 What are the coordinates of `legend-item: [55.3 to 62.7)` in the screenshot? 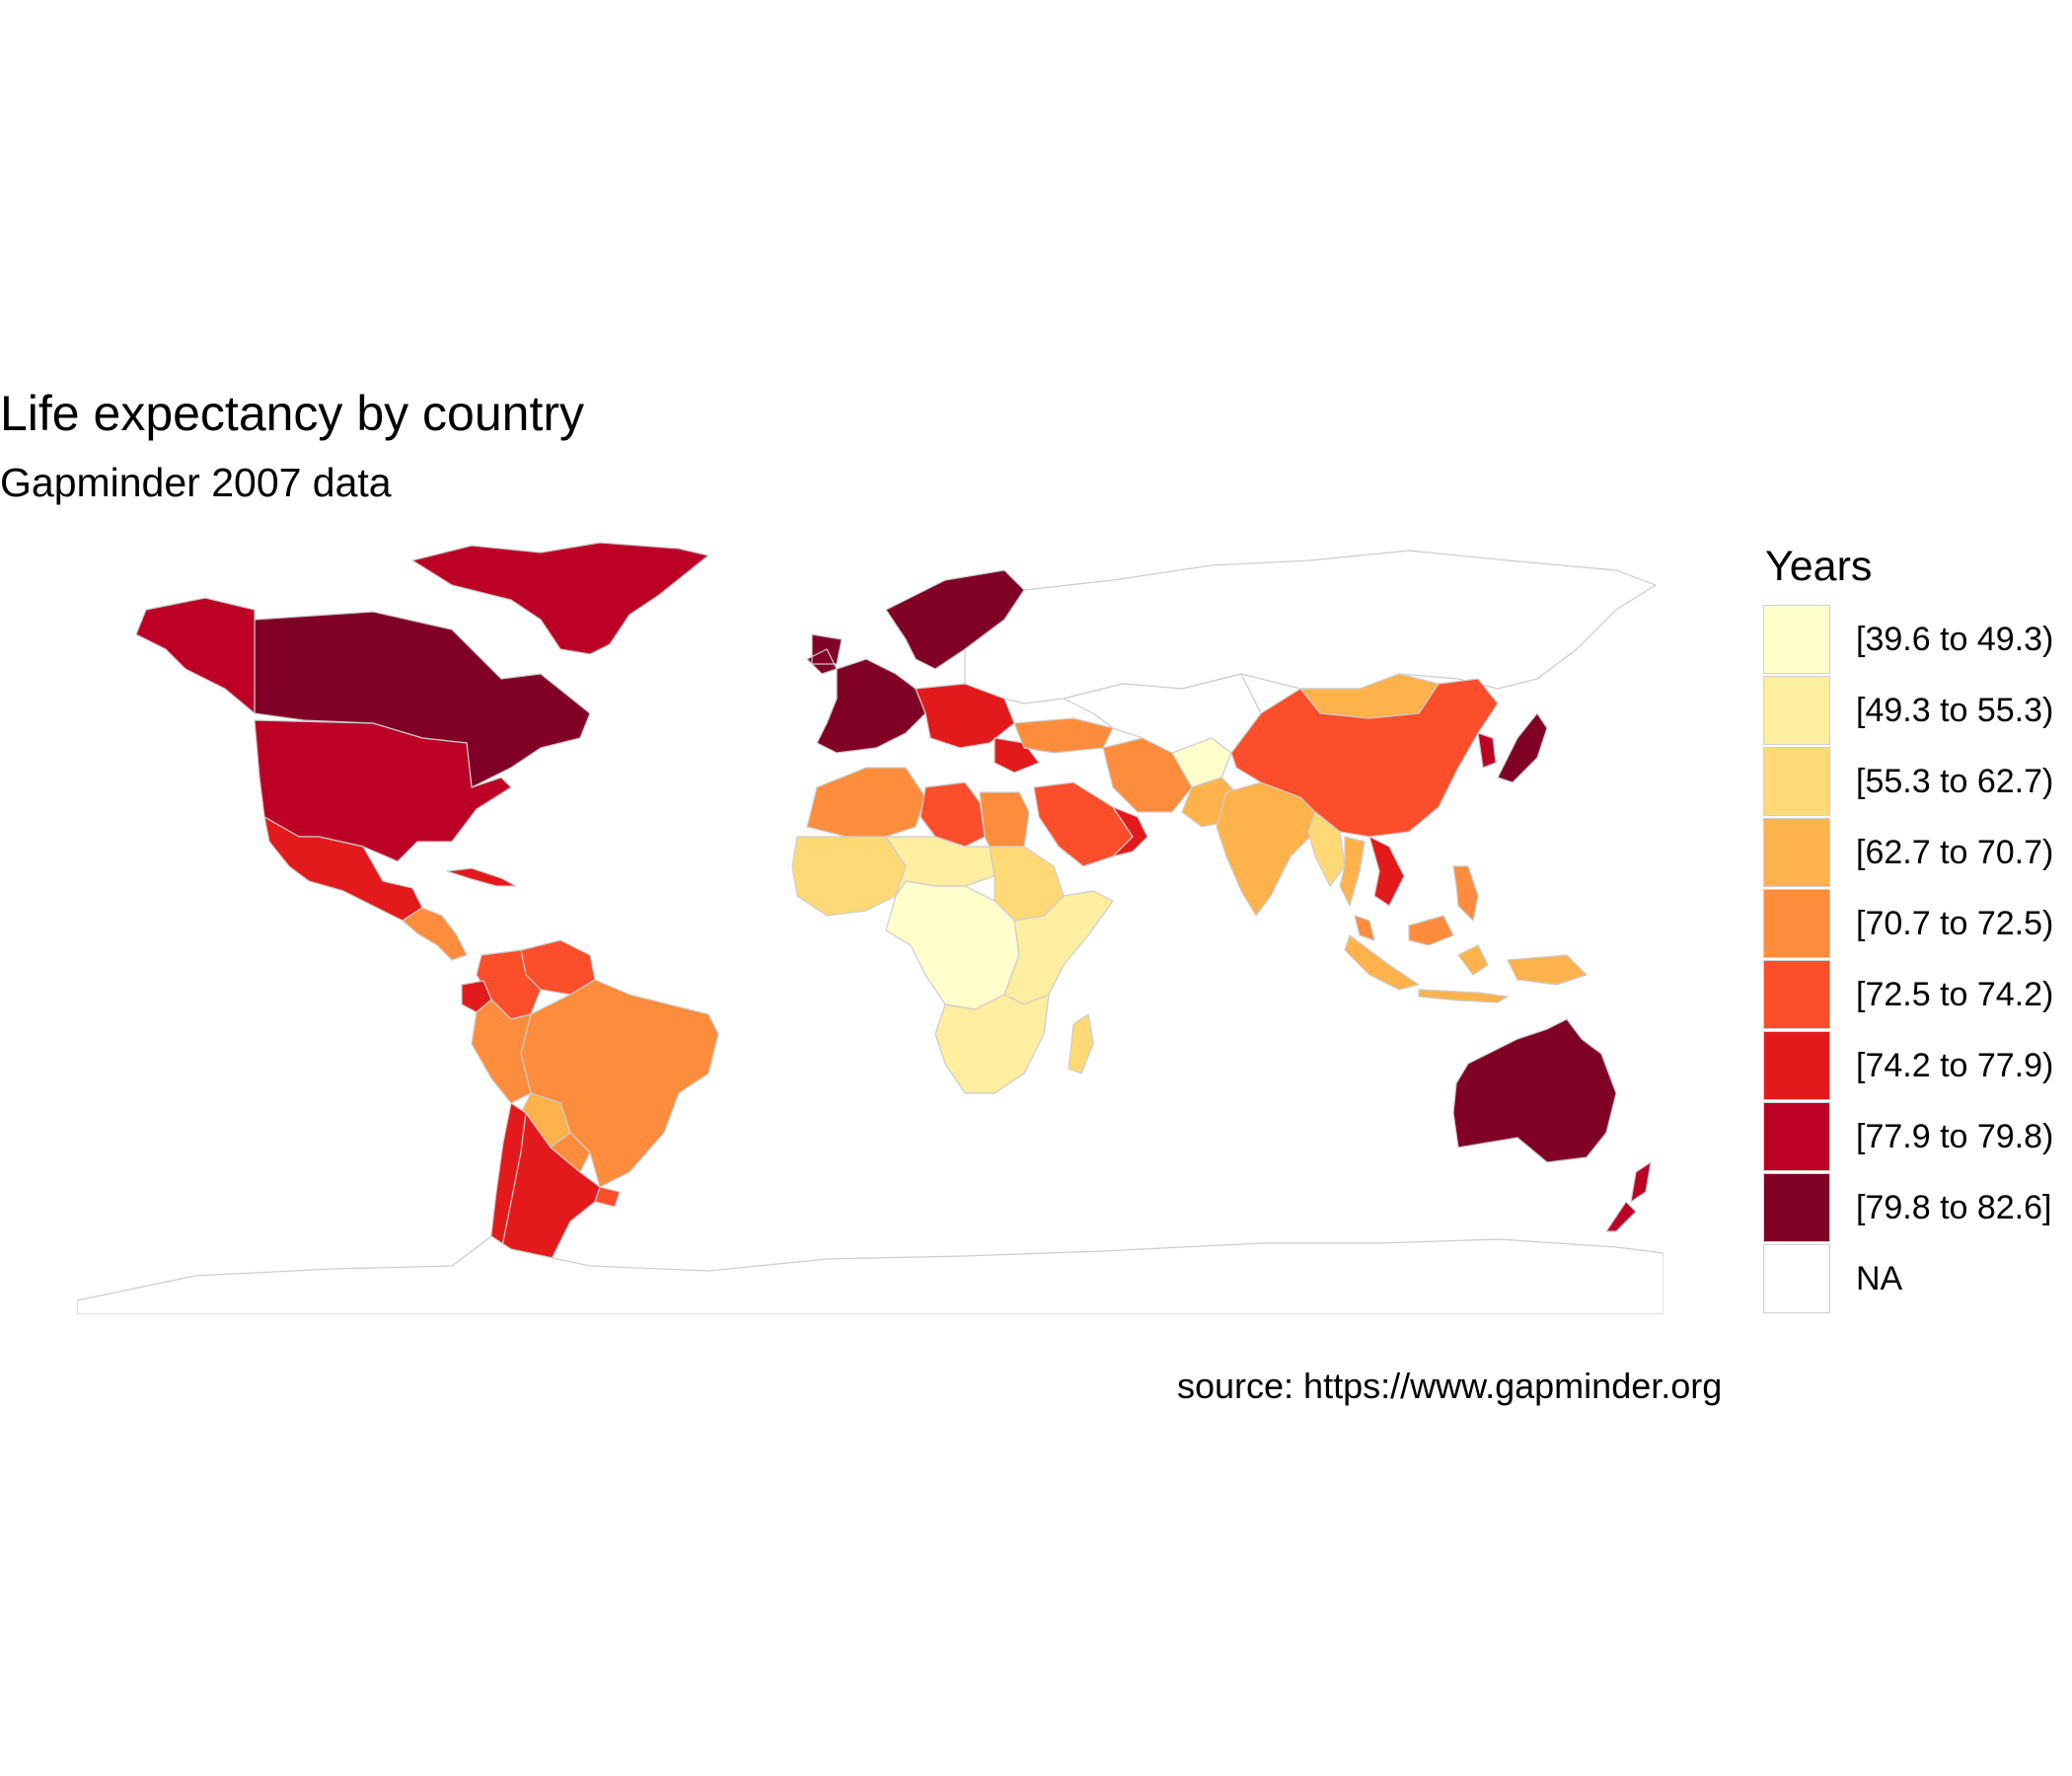 It's located at (1908, 781).